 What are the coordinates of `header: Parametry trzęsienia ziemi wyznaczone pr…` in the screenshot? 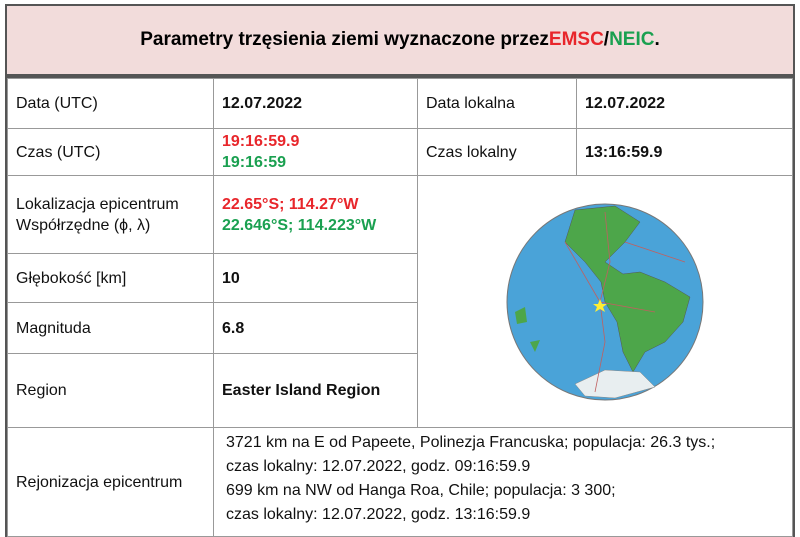 It's located at (400, 40).